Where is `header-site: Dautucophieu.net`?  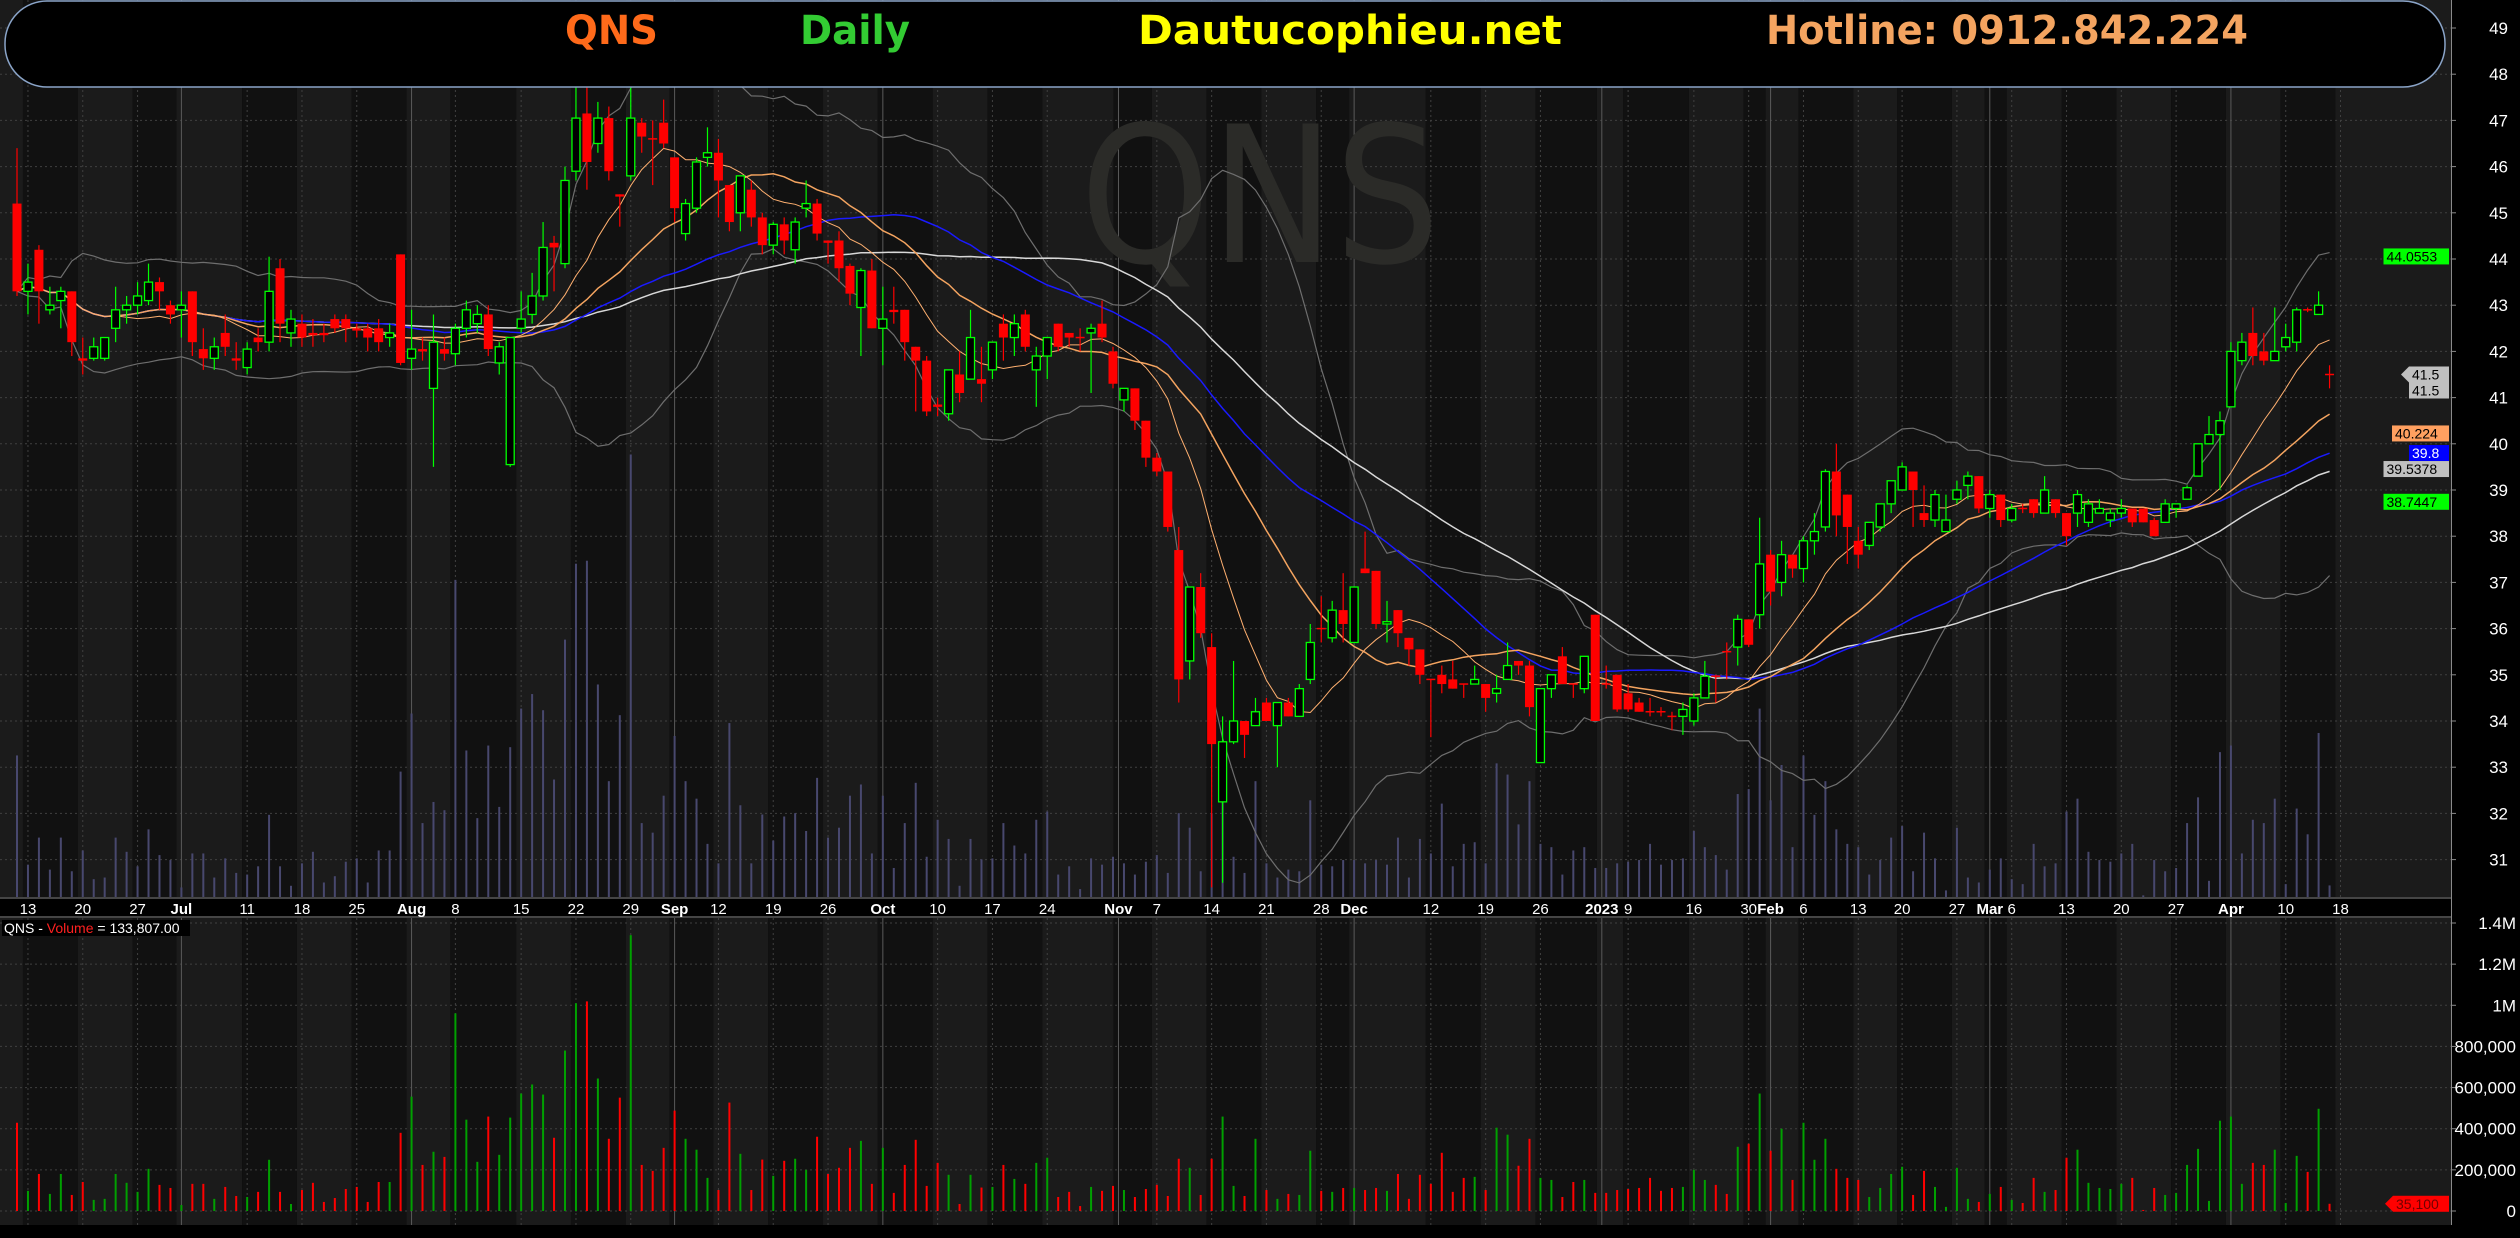
header-site: Dautucophieu.net is located at coordinates (1350, 31).